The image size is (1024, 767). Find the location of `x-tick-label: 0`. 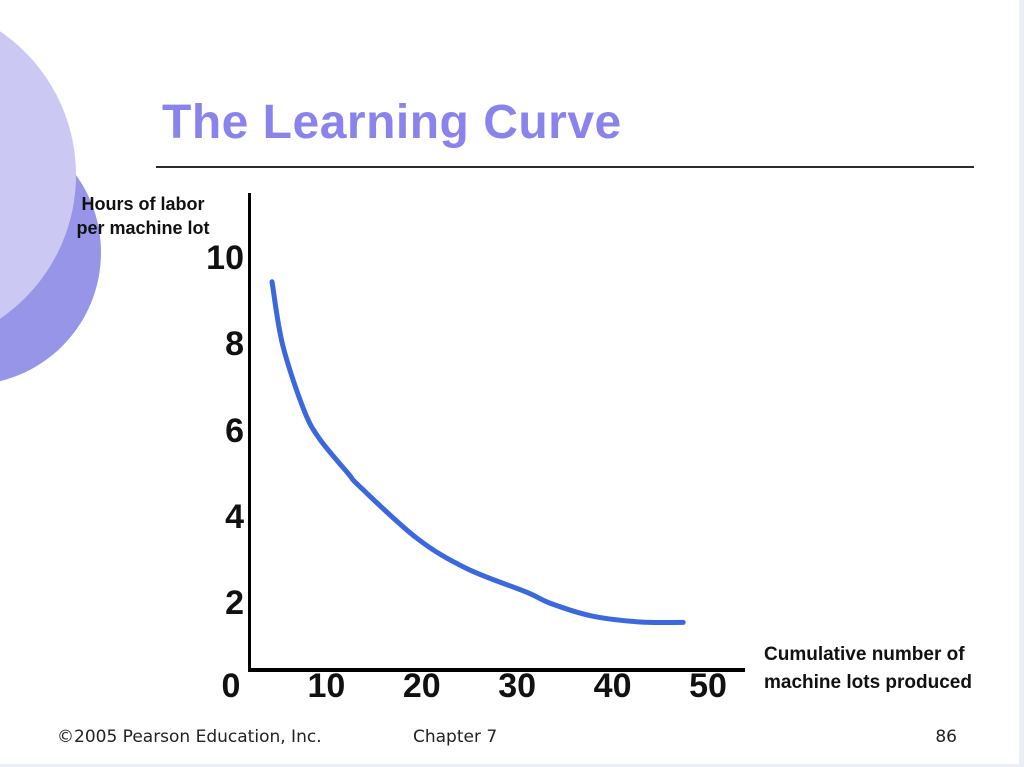

x-tick-label: 0 is located at coordinates (231, 686).